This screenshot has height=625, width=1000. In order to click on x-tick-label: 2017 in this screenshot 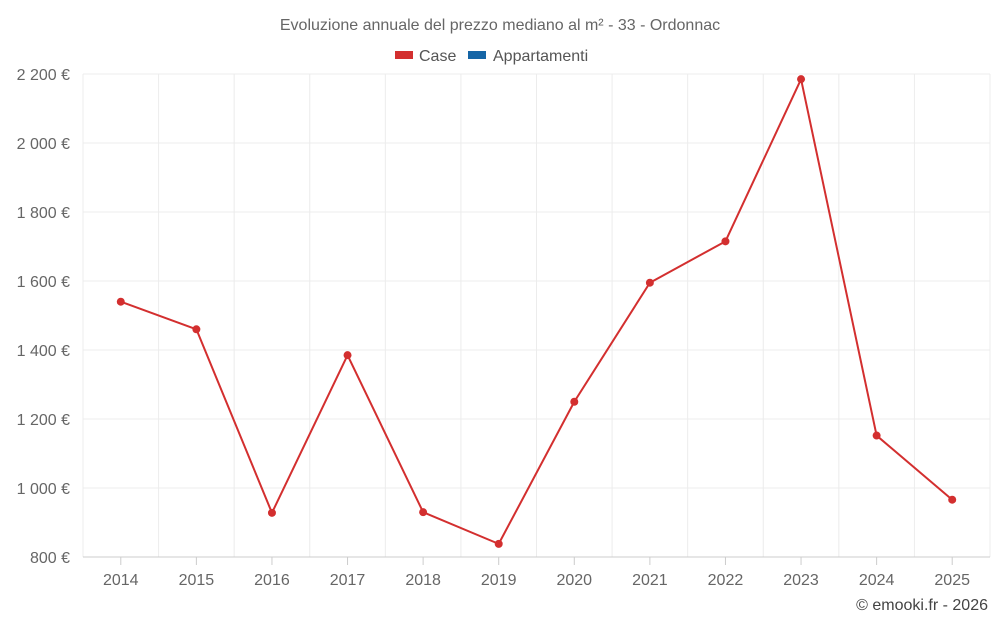, I will do `click(348, 580)`.